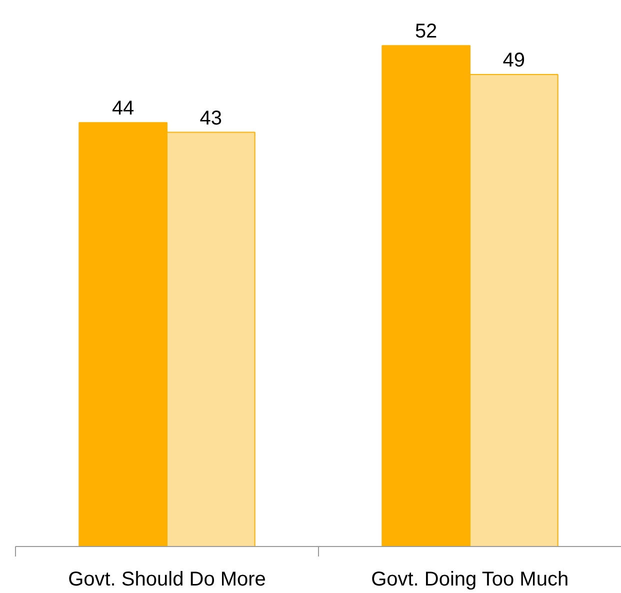  Describe the element at coordinates (426, 31) in the screenshot. I see `data-label: 52` at that location.